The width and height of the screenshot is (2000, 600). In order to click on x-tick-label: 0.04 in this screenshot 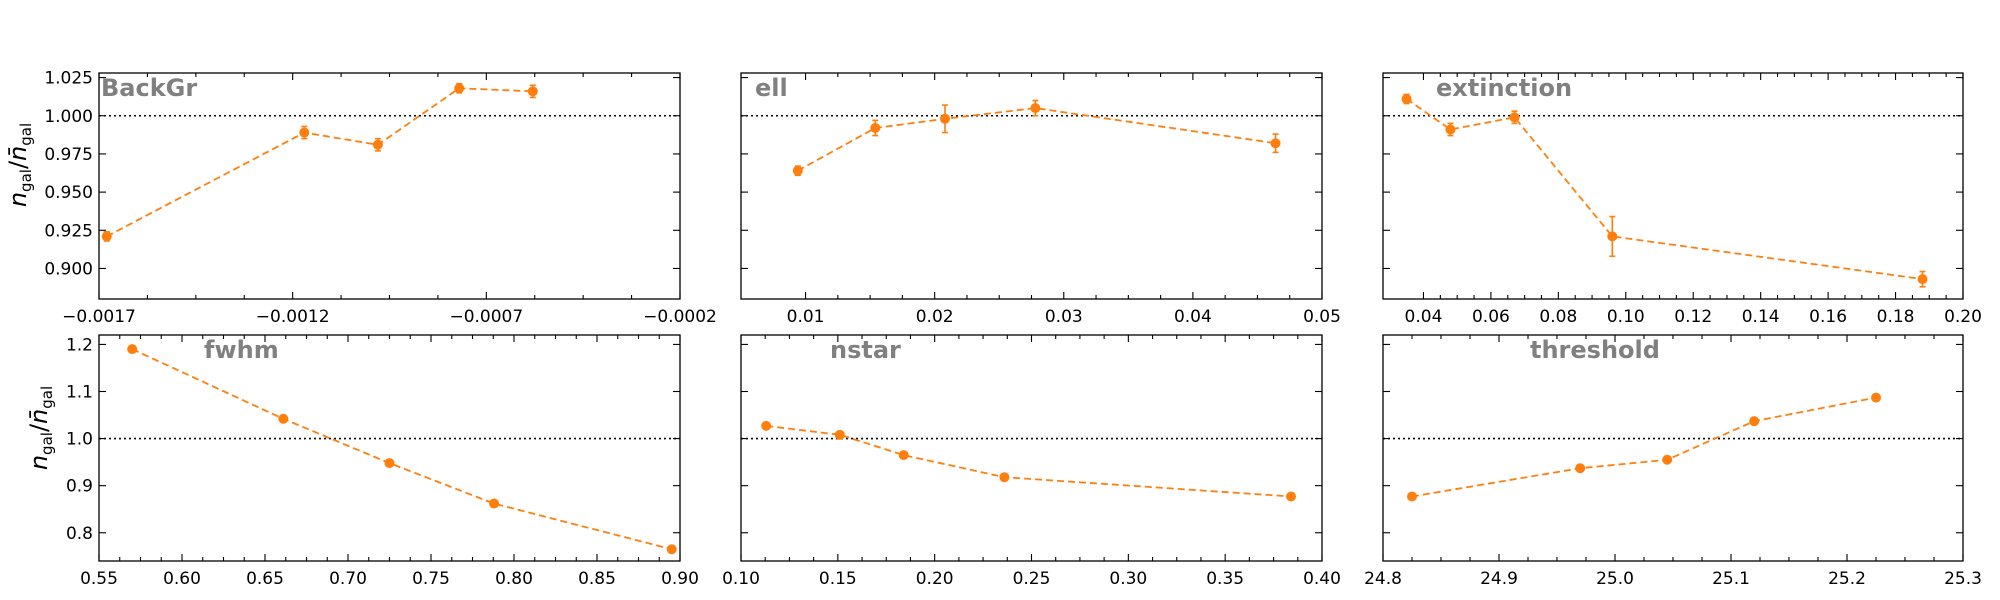, I will do `click(1193, 317)`.